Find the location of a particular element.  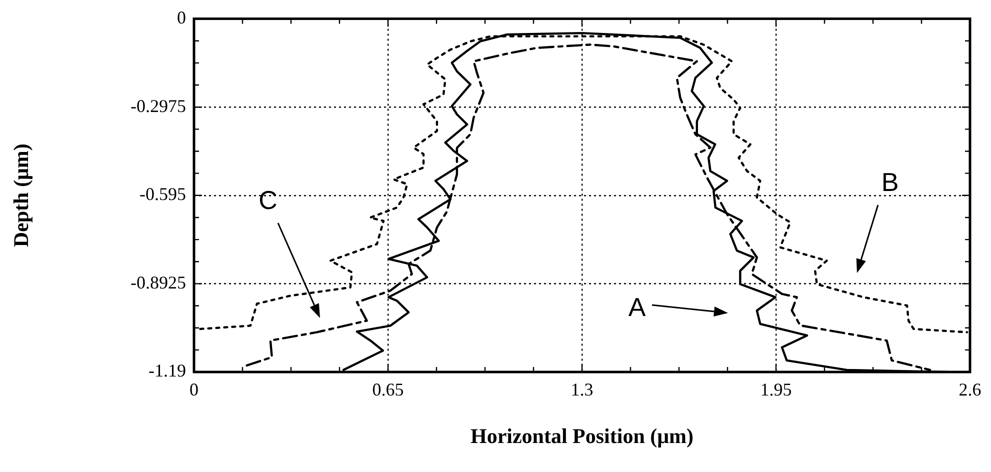

x-tick-label: 2.6 is located at coordinates (970, 390).